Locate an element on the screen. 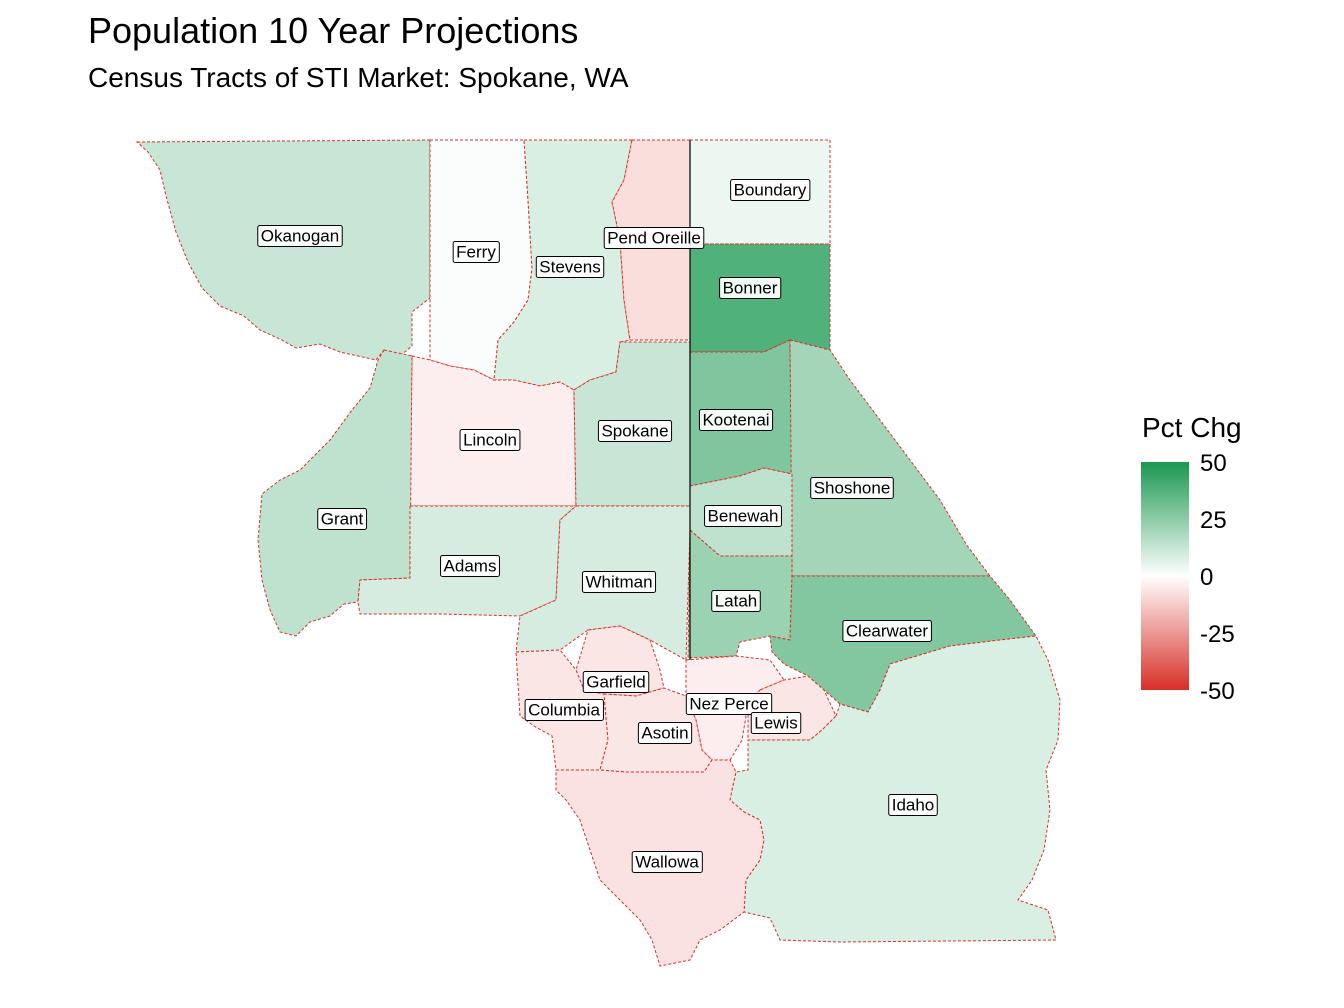 This screenshot has width=1344, height=1008. county-label-text: Clearwater is located at coordinates (887, 631).